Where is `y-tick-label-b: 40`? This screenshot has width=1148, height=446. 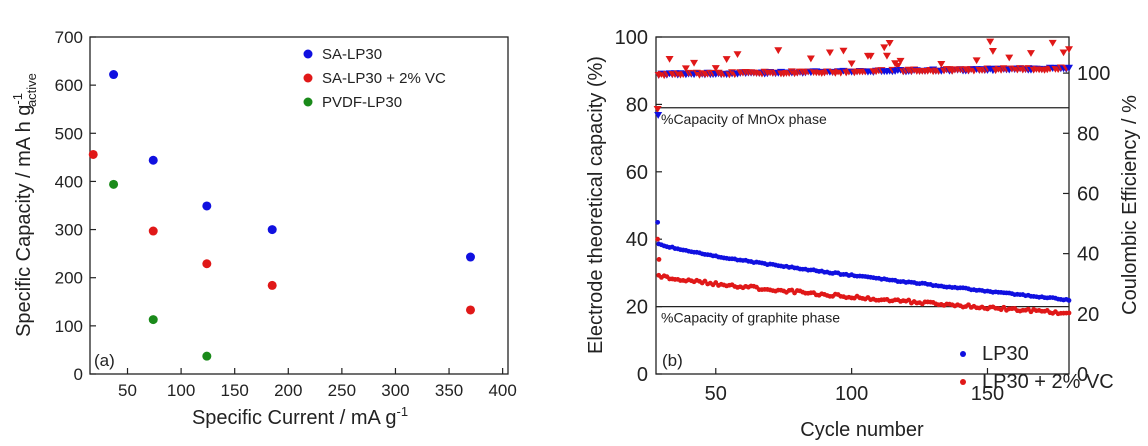 y-tick-label-b: 40 is located at coordinates (637, 240).